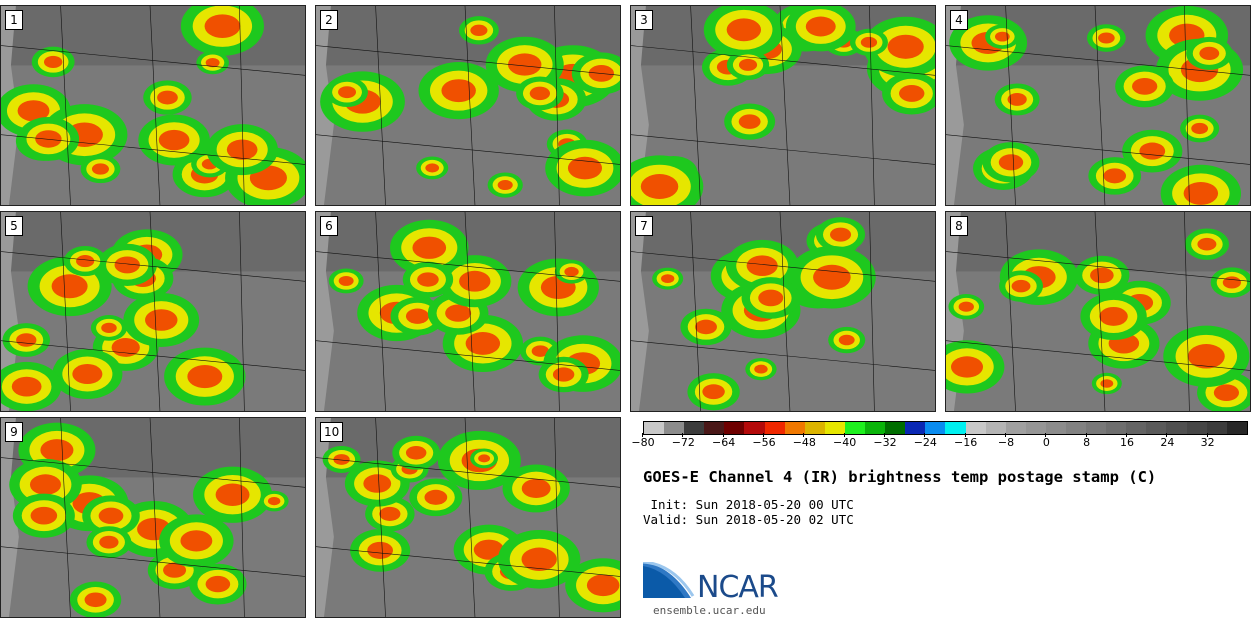 The image size is (1260, 619). I want to click on map-panel-6: 6, so click(468, 311).